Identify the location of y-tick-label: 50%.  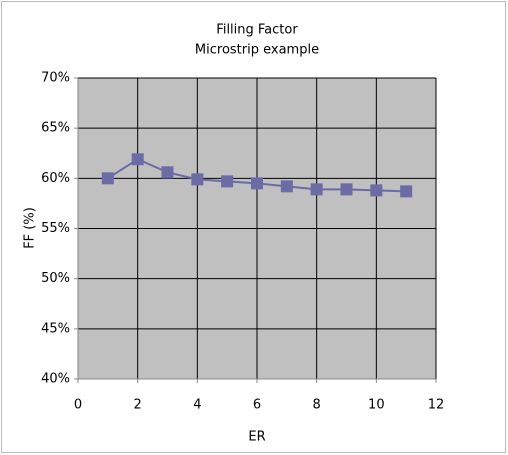
(55, 278).